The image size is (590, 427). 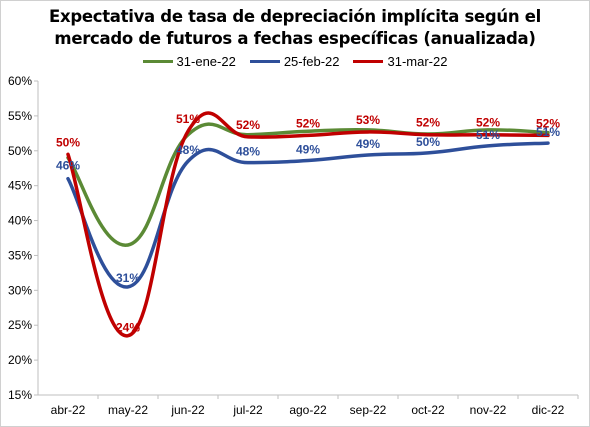 What do you see at coordinates (247, 410) in the screenshot?
I see `x-tick-label: jul-22` at bounding box center [247, 410].